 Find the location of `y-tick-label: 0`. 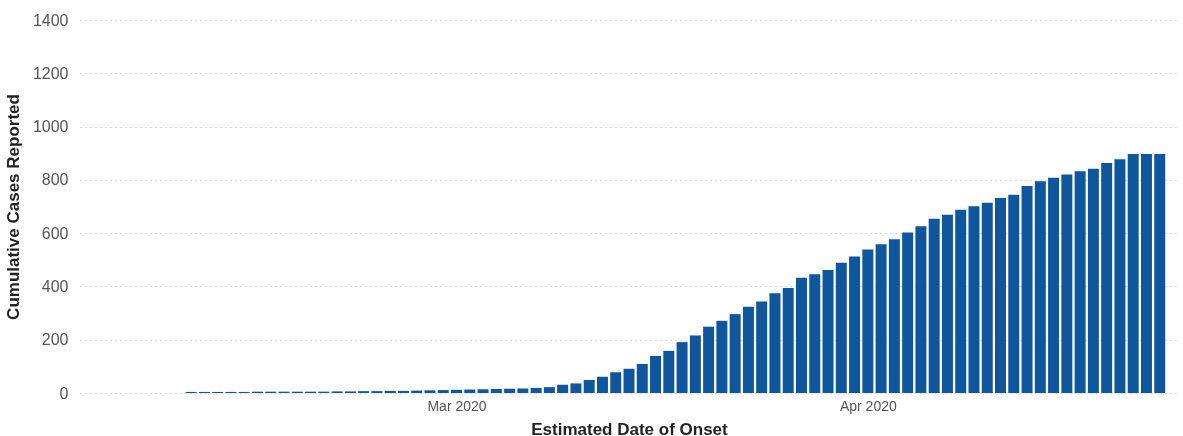

y-tick-label: 0 is located at coordinates (64, 393).